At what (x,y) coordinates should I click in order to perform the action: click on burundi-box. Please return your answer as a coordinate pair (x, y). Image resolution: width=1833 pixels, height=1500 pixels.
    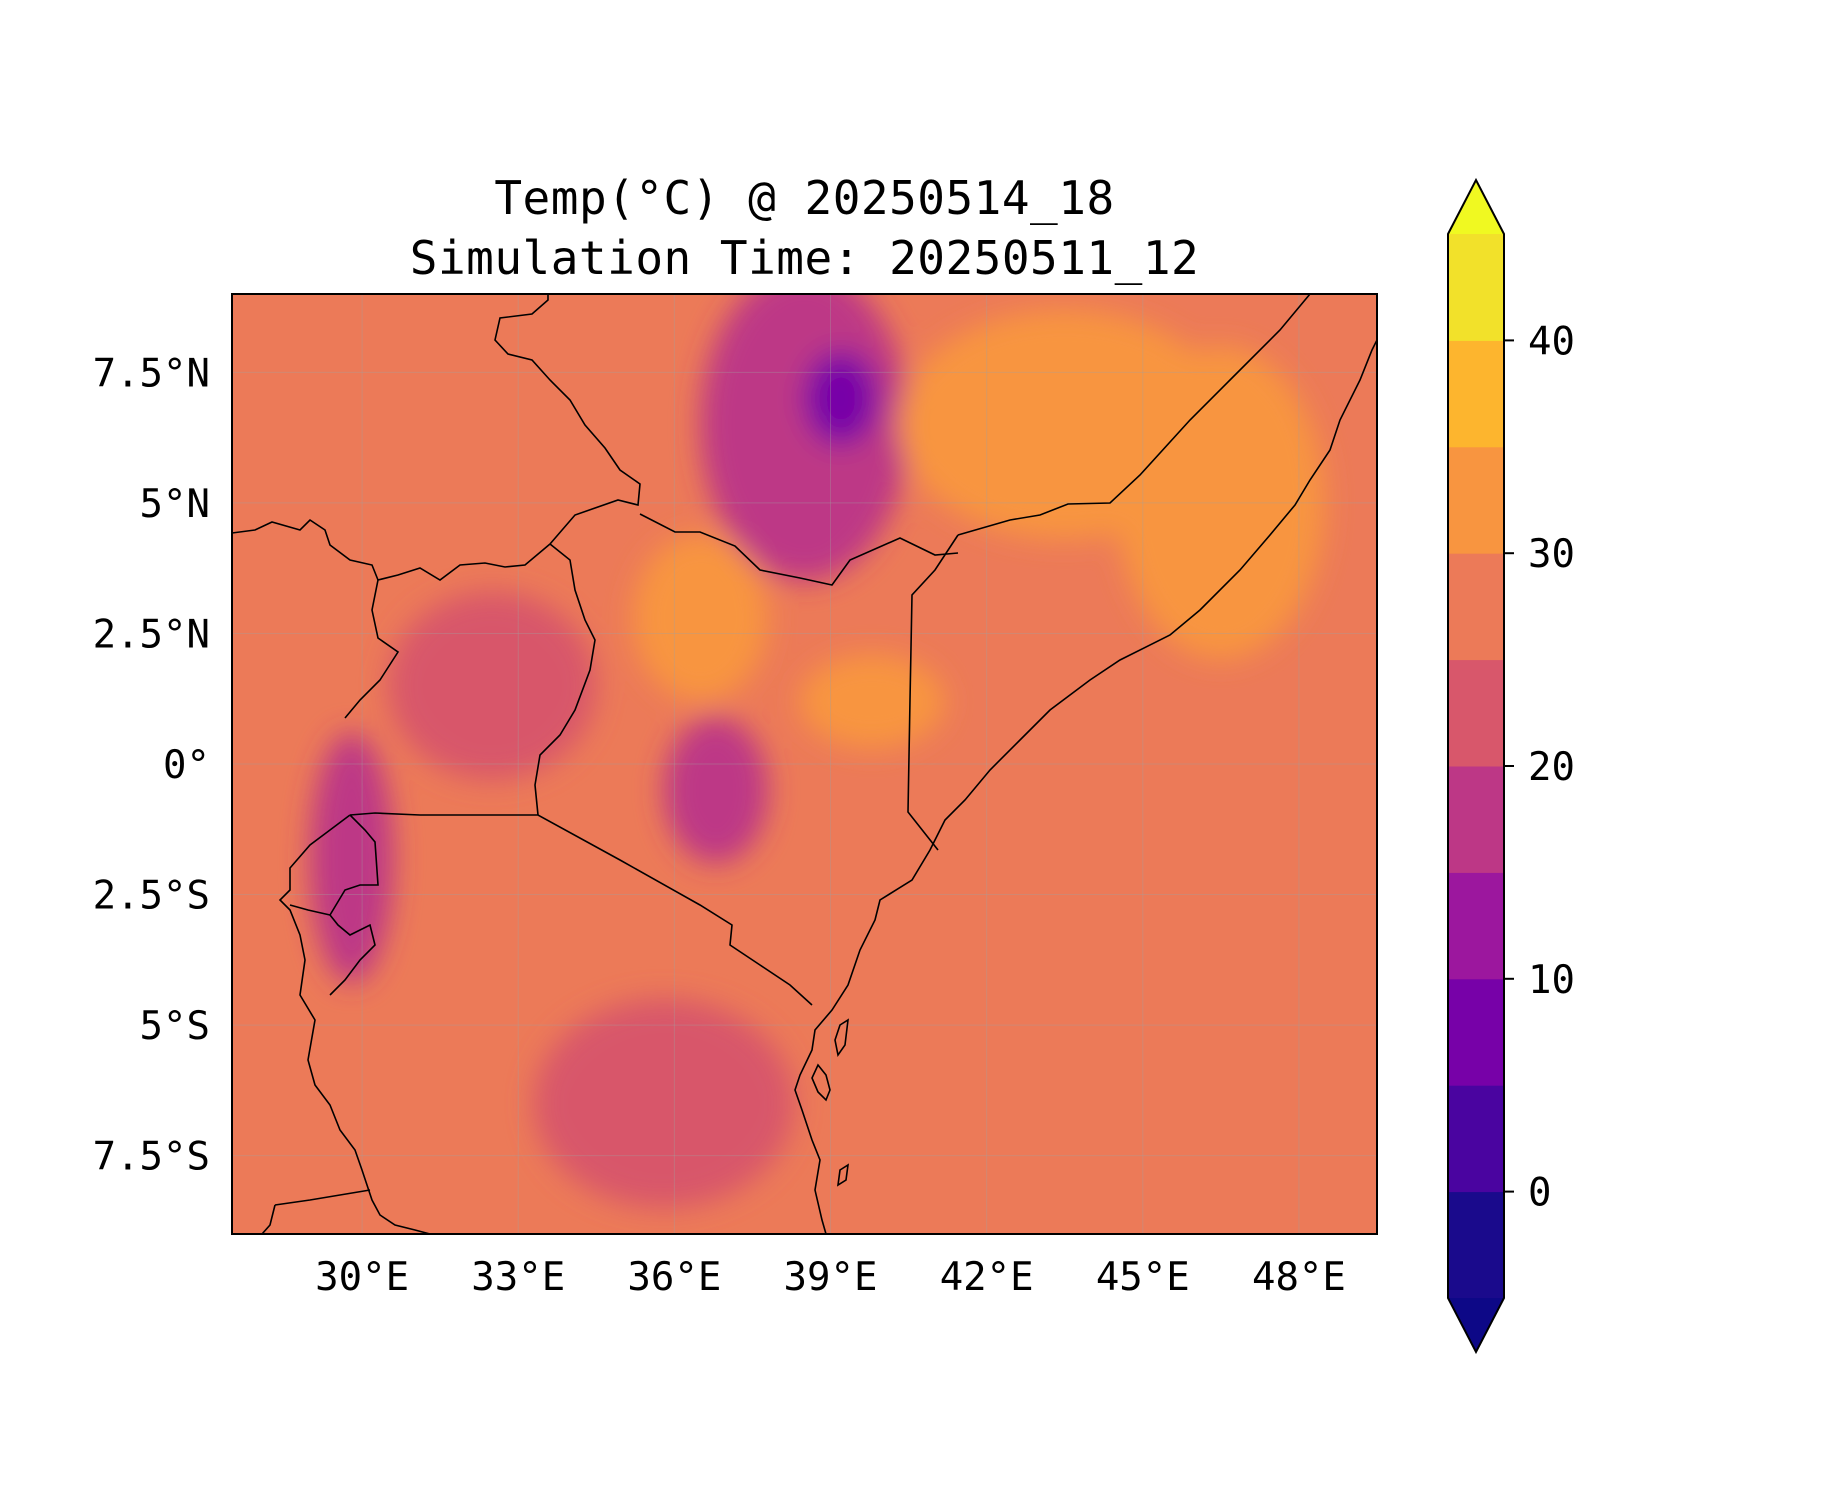
    Looking at the image, I should click on (334, 865).